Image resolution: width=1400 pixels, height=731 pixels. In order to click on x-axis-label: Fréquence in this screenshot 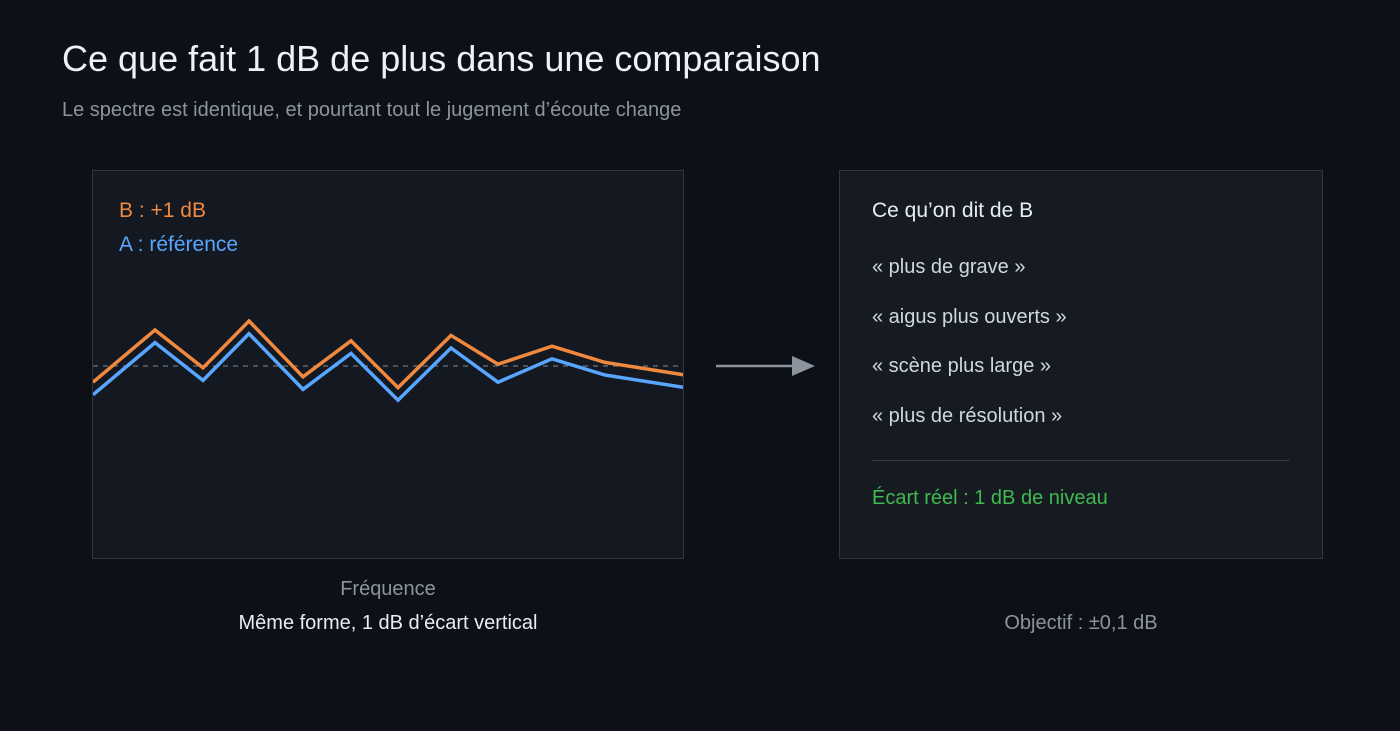, I will do `click(388, 589)`.